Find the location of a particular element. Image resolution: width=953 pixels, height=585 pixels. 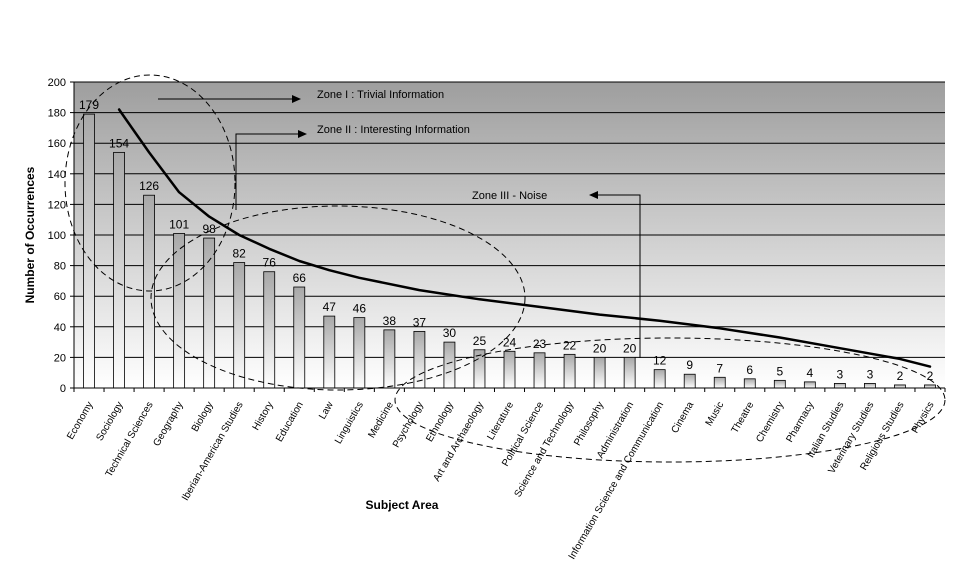

zone-3-label: Zone III - Noise is located at coordinates (509, 196).